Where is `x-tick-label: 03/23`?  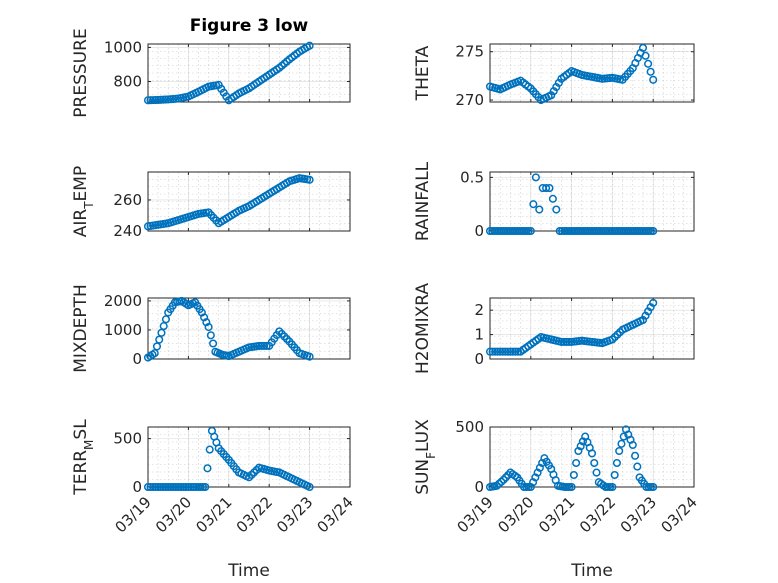
x-tick-label: 03/23 is located at coordinates (294, 514).